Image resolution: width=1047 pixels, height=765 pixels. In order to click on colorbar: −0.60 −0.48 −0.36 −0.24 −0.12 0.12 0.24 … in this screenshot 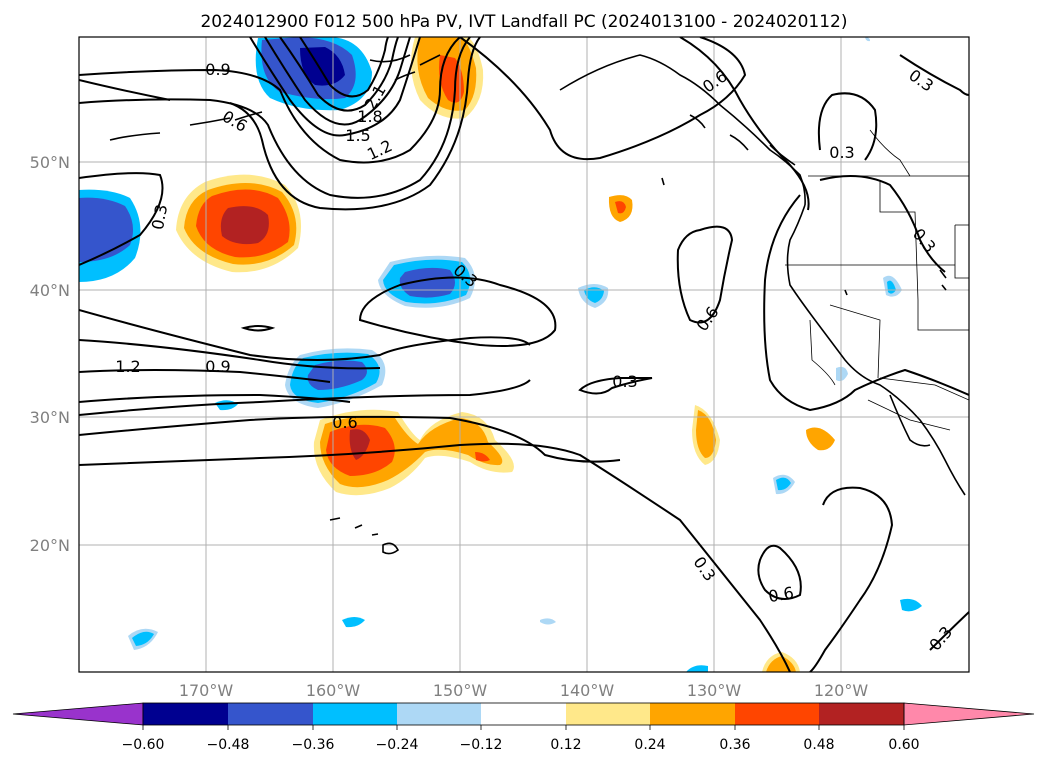, I will do `click(523, 727)`.